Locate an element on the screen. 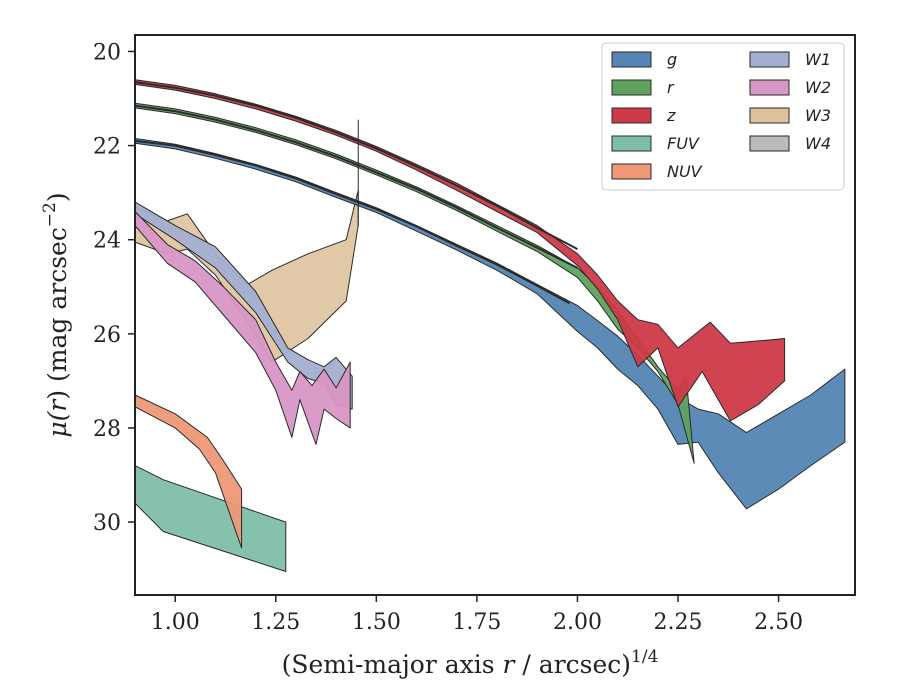 This screenshot has height=700, width=900. y-tick-label: 30 is located at coordinates (107, 523).